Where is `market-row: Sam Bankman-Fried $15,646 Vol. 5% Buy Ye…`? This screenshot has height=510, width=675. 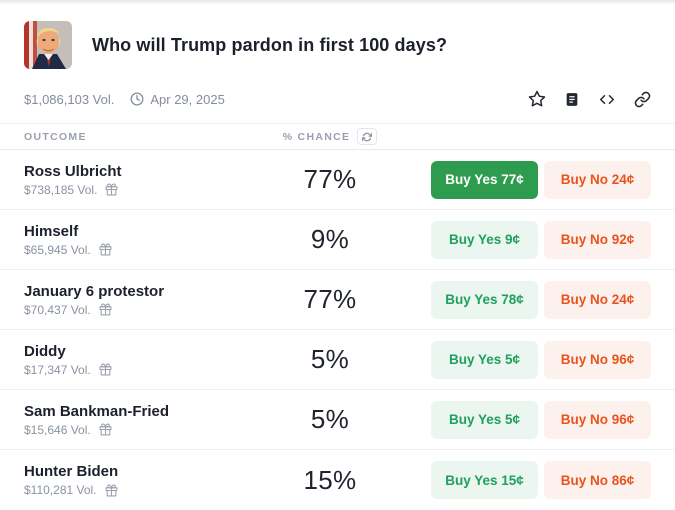
market-row: Sam Bankman-Fried $15,646 Vol. 5% Buy Ye… is located at coordinates (337, 420).